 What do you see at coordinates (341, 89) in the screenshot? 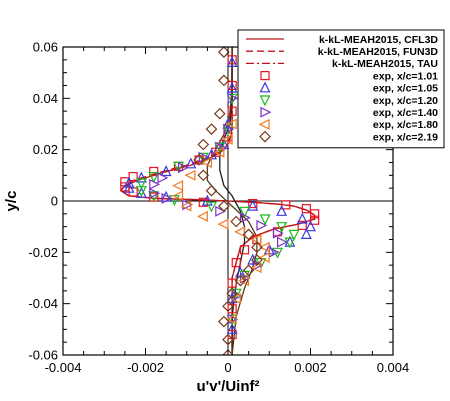
I see `legend-box` at bounding box center [341, 89].